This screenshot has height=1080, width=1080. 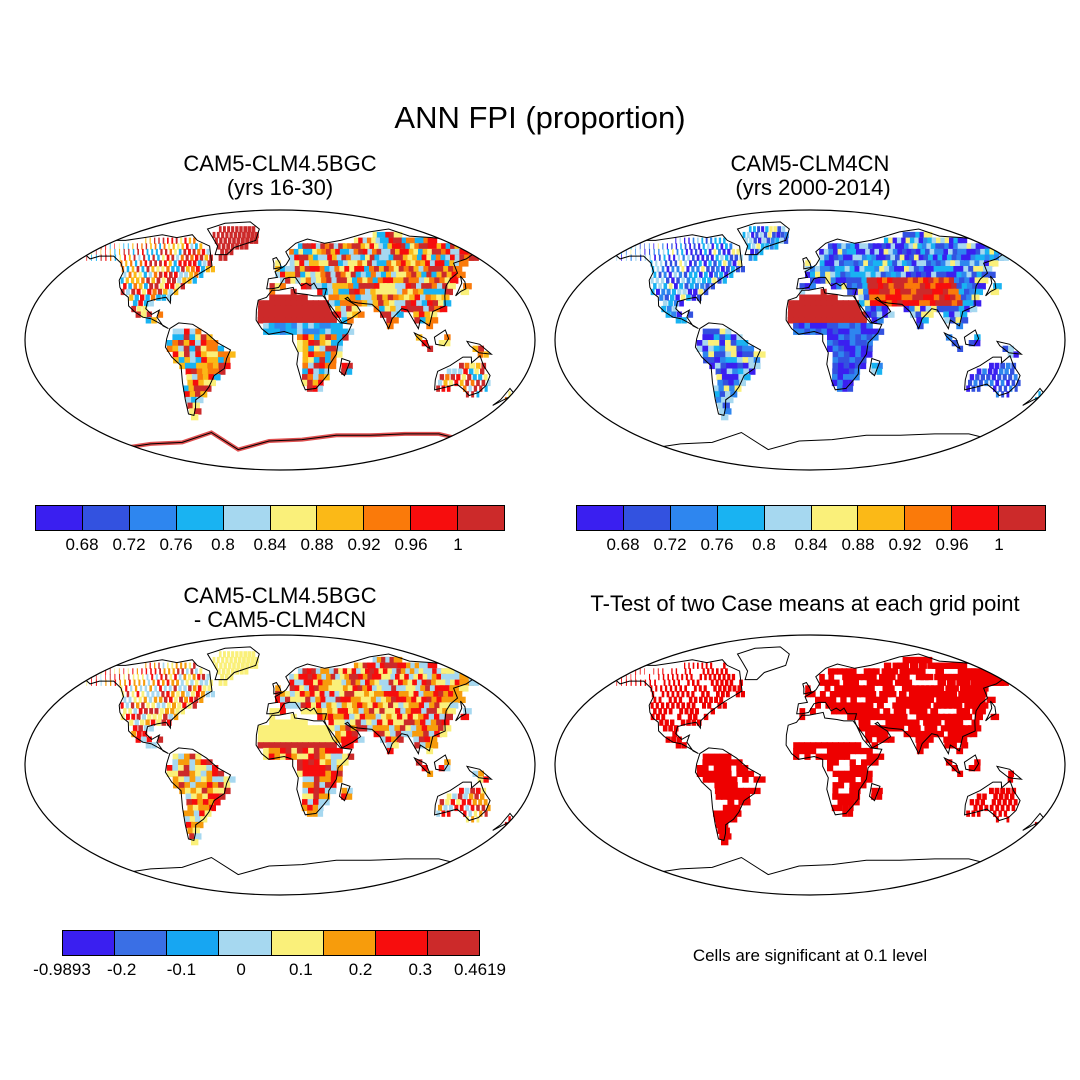 I want to click on coastline-madagascar, so click(x=874, y=792).